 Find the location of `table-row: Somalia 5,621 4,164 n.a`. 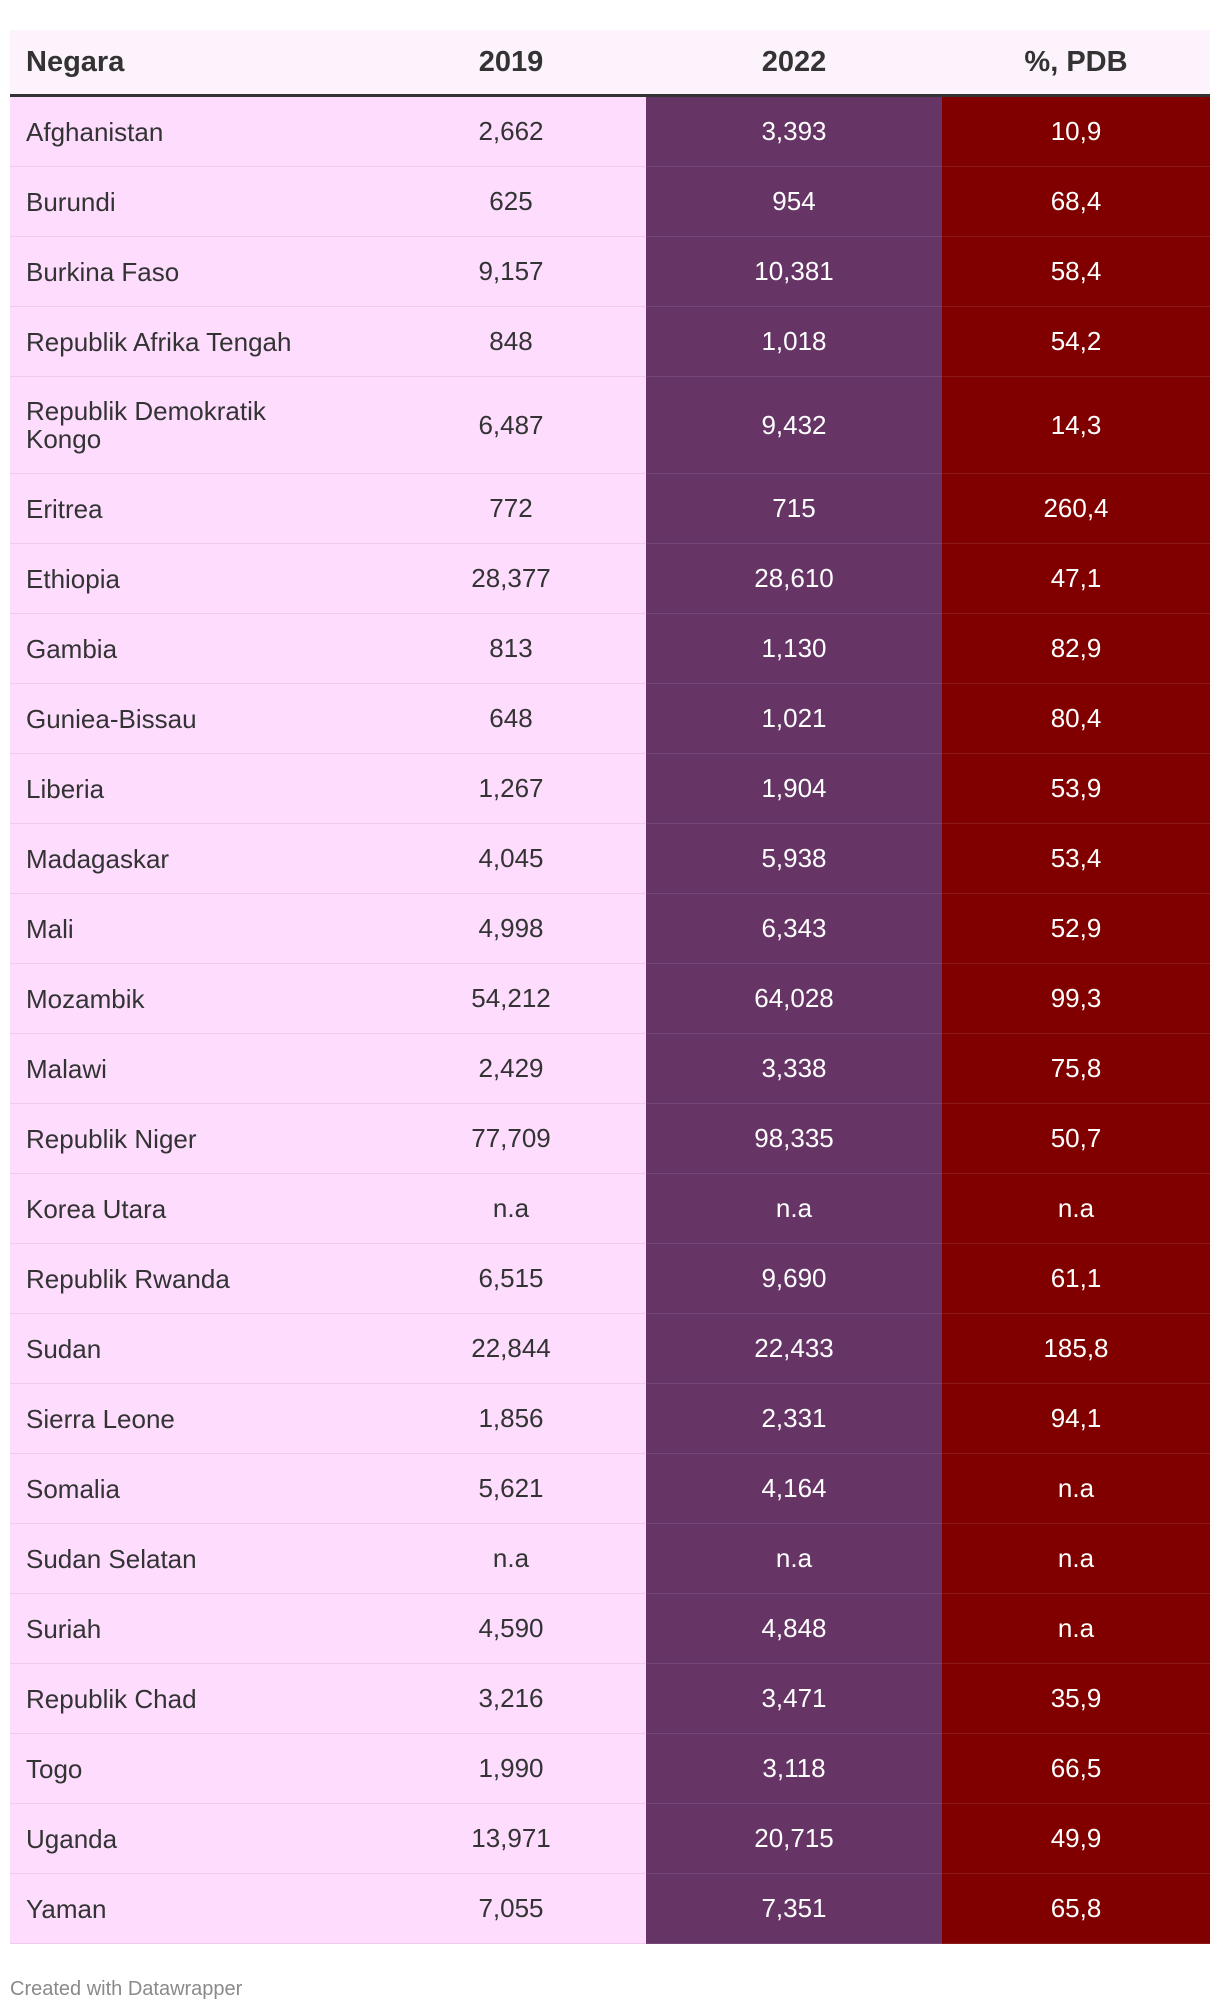

table-row: Somalia 5,621 4,164 n.a is located at coordinates (610, 1488).